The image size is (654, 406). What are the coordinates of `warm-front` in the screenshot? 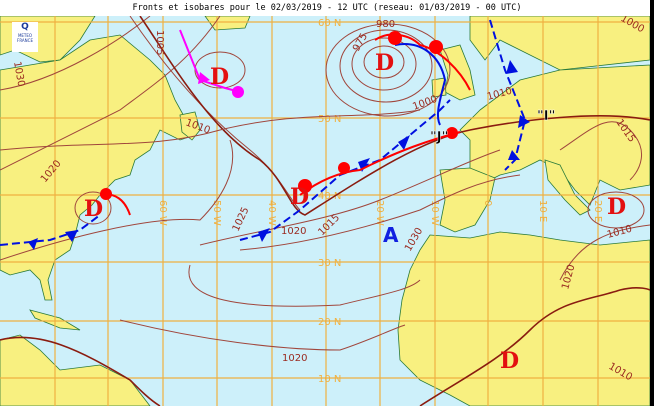 It's located at (380, 163).